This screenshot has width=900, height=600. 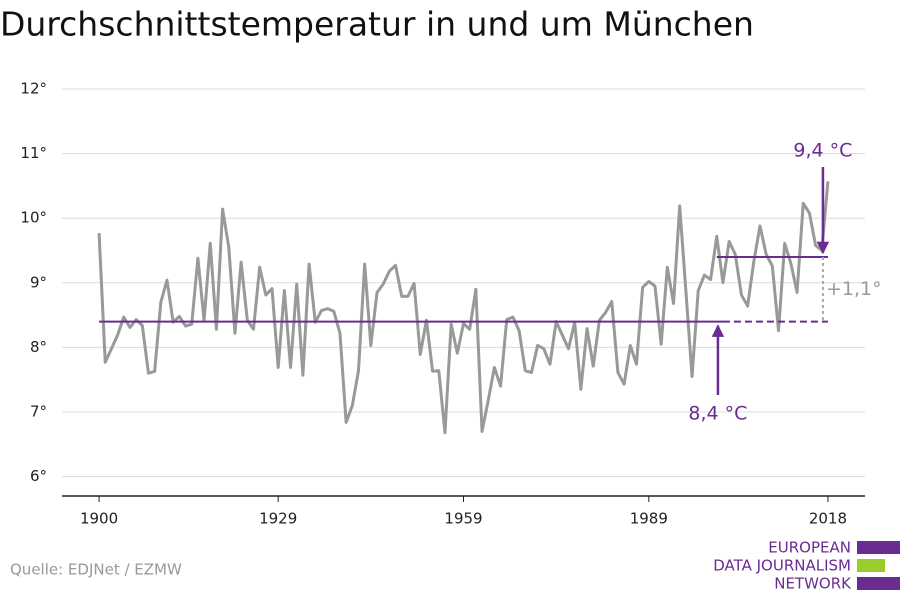 What do you see at coordinates (828, 519) in the screenshot?
I see `x-tick-label: 2018` at bounding box center [828, 519].